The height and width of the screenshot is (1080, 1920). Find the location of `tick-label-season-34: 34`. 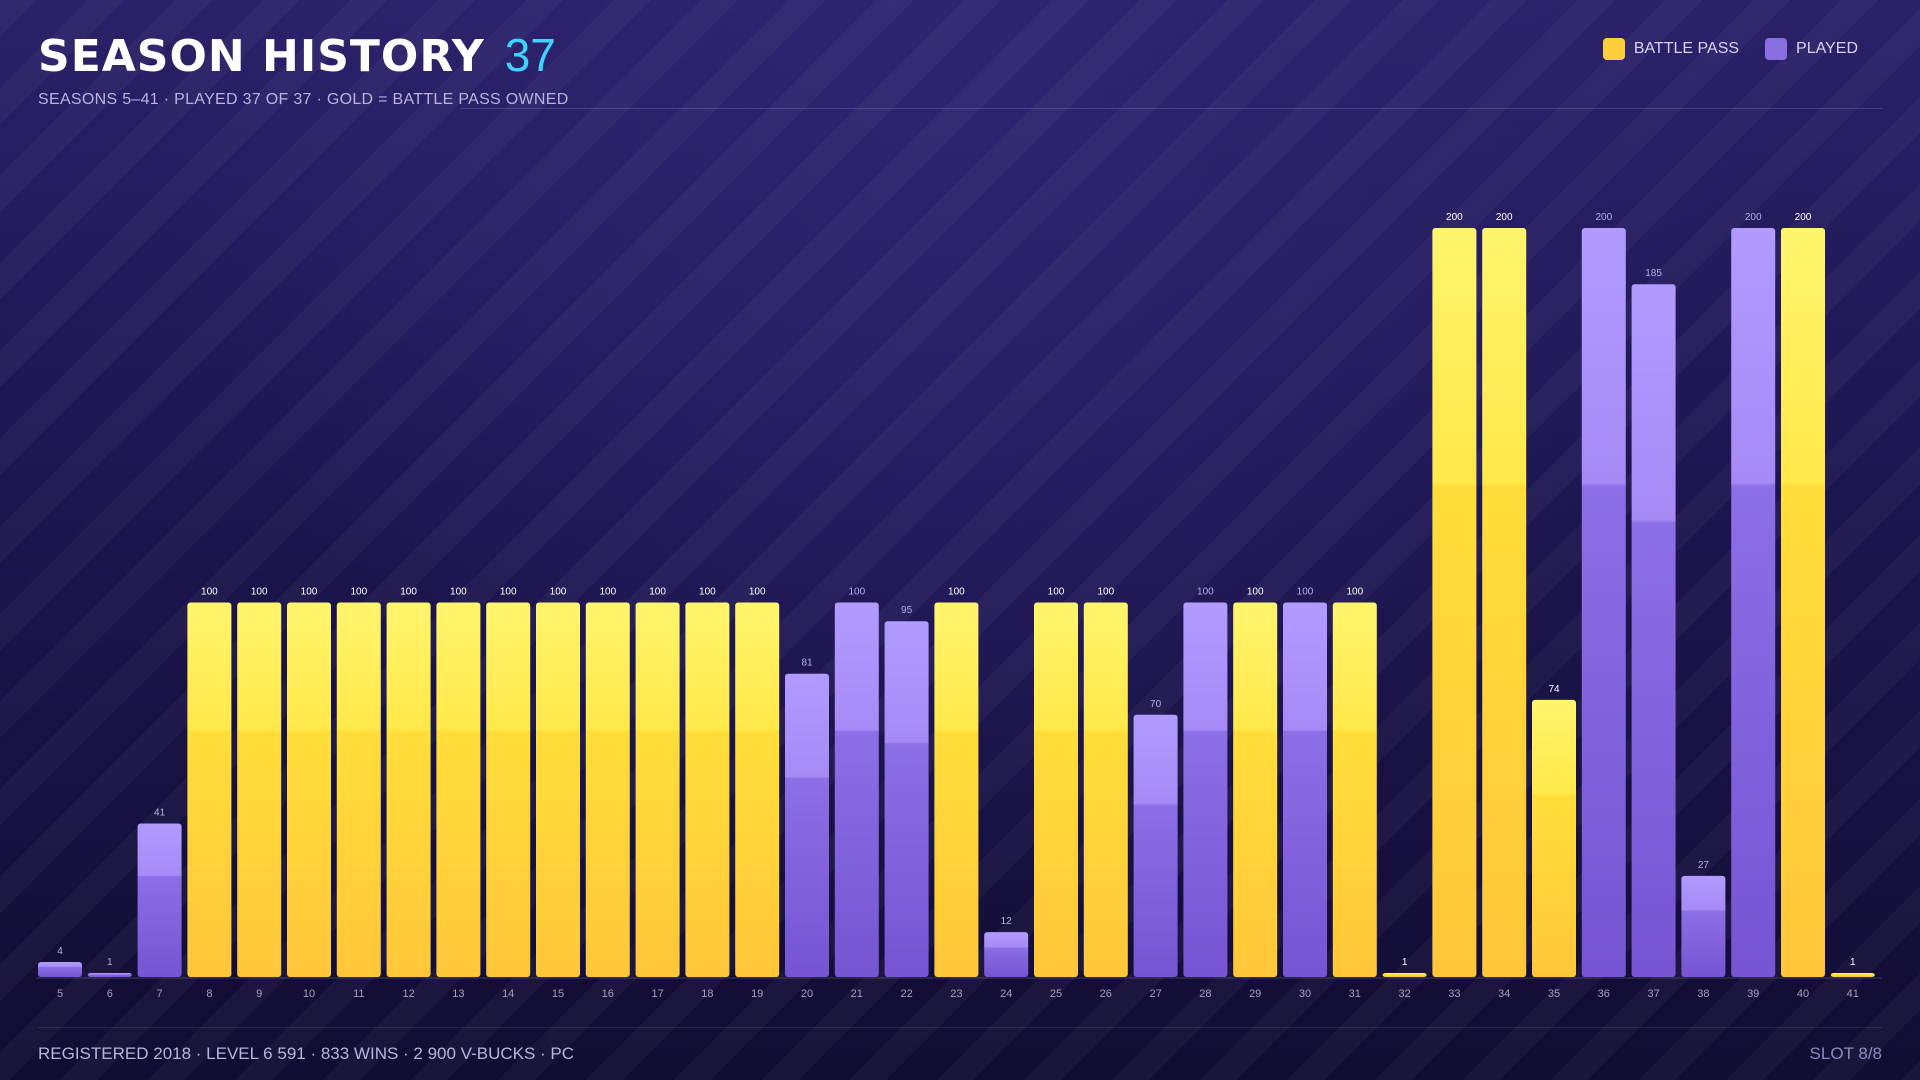

tick-label-season-34: 34 is located at coordinates (1504, 994).